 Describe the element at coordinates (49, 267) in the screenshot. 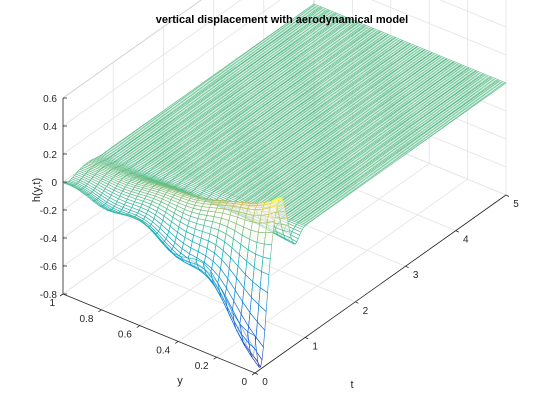

I see `z-tick-label: -0.6` at that location.